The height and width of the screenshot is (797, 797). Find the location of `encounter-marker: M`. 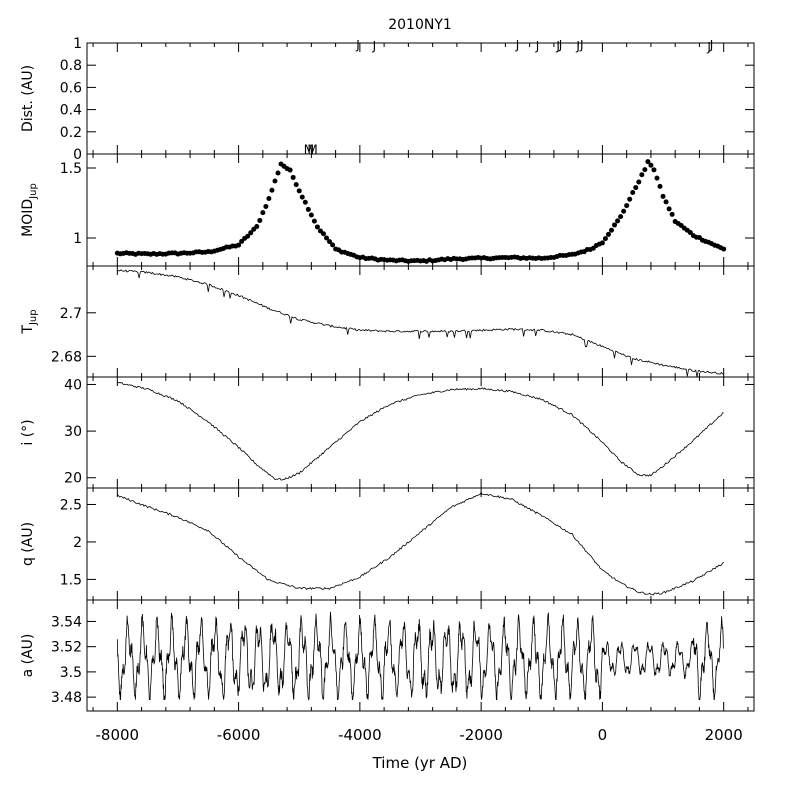

encounter-marker: M is located at coordinates (309, 149).